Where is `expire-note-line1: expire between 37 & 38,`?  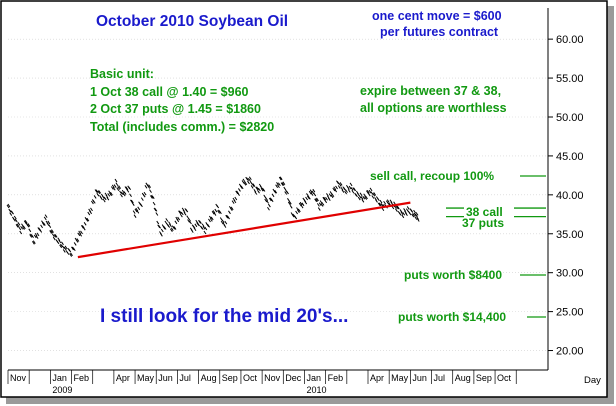
expire-note-line1: expire between 37 & 38, is located at coordinates (430, 91).